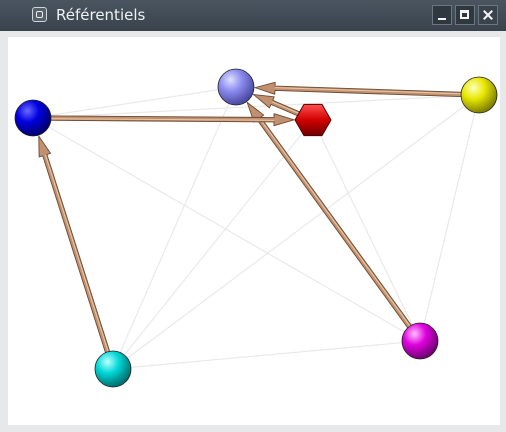 The height and width of the screenshot is (432, 506). What do you see at coordinates (256, 106) in the screenshot?
I see `faint-edge-blue-yellow` at bounding box center [256, 106].